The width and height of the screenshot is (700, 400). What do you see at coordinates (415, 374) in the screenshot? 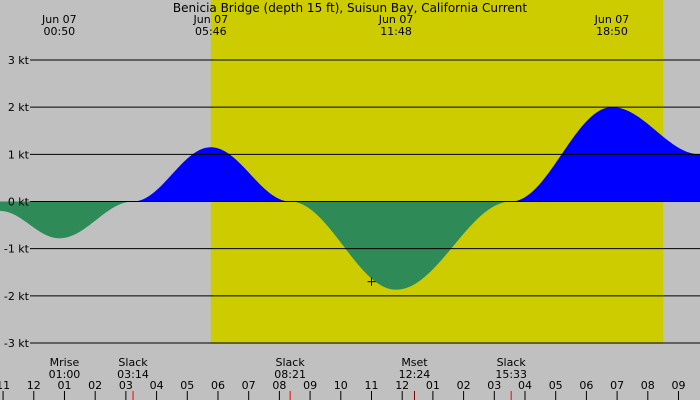
I see `event-time-label: 12:24` at bounding box center [415, 374].